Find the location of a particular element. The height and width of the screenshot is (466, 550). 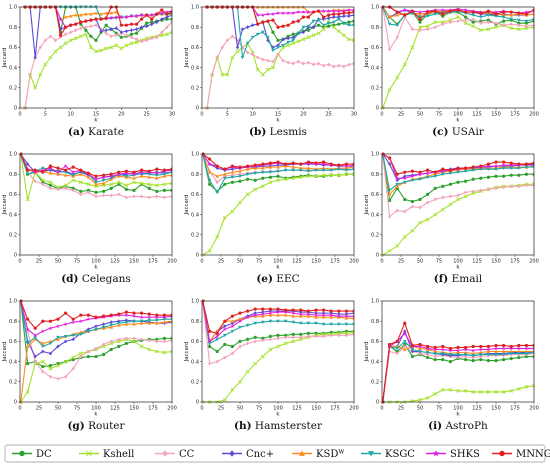

y-tick-label: 0.6 is located at coordinates (375, 195).